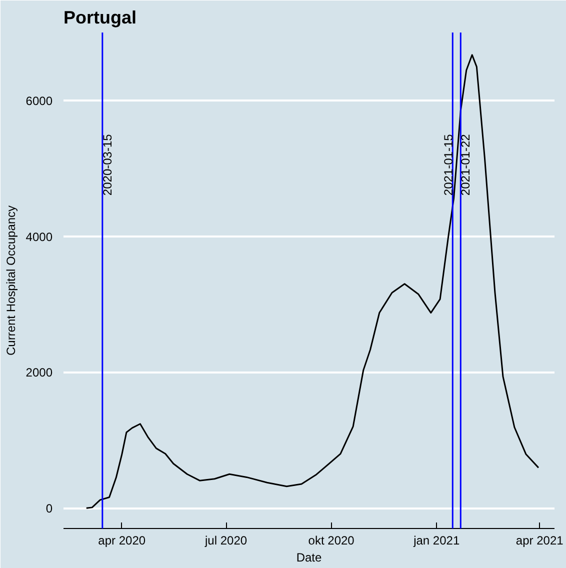  I want to click on x-tick-label: jul 2020, so click(226, 541).